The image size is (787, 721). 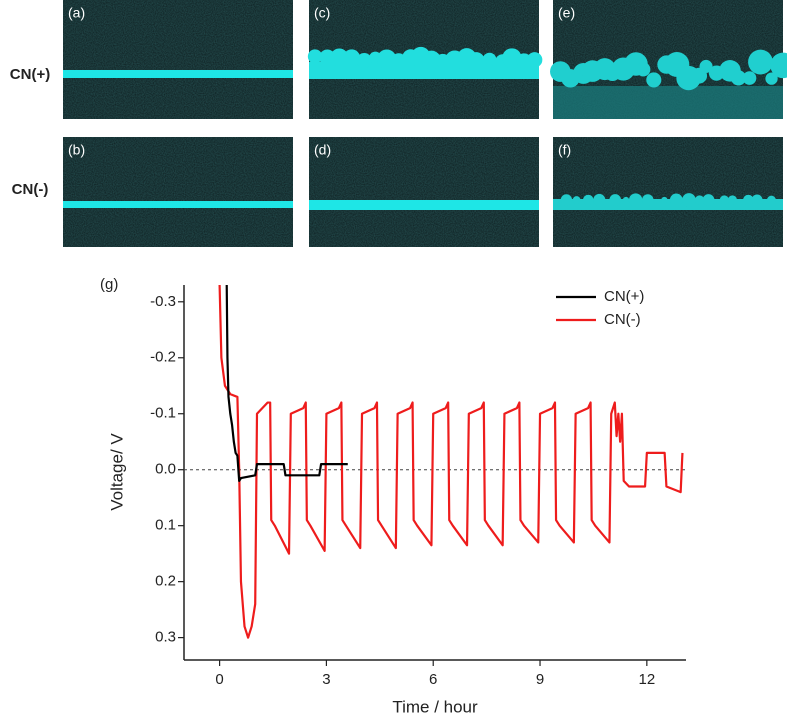 I want to click on y-tick-label: 0.0, so click(x=165, y=469).